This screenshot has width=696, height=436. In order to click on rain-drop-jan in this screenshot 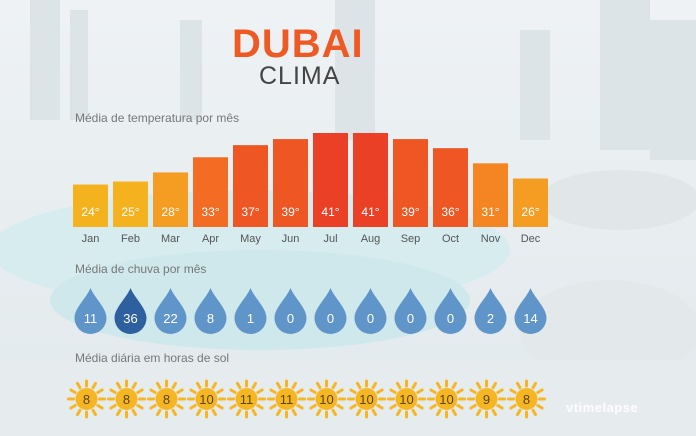, I will do `click(90, 311)`.